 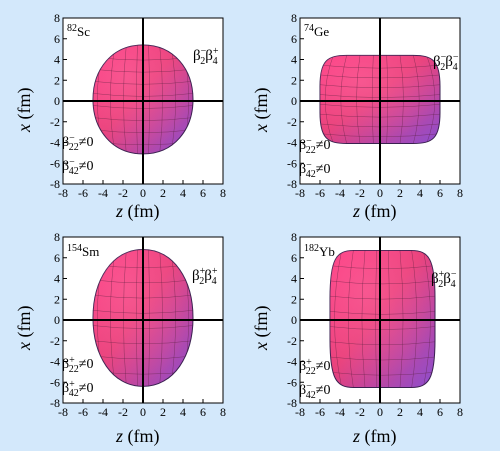 I want to click on y-tick-label: 4, so click(x=57, y=60).